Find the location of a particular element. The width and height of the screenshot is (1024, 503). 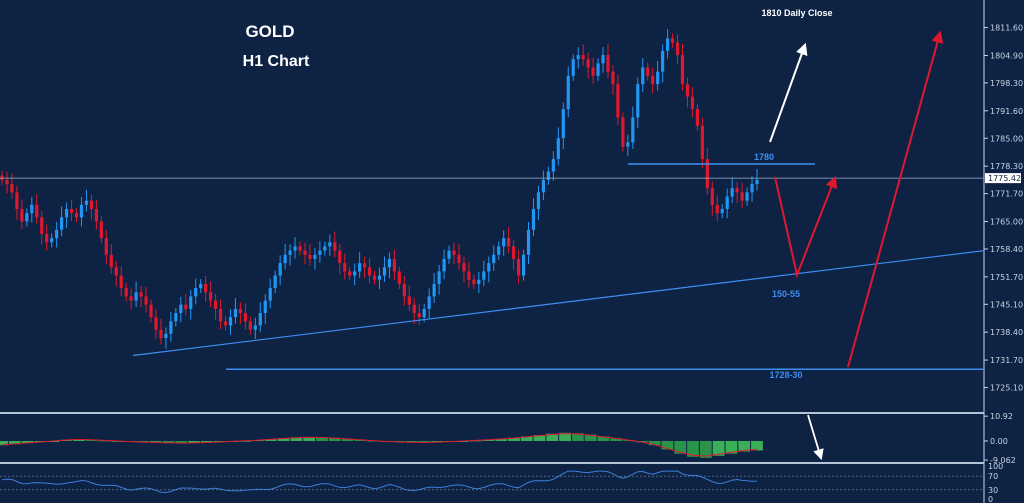

support-level-label: 1728-30 is located at coordinates (785, 375).